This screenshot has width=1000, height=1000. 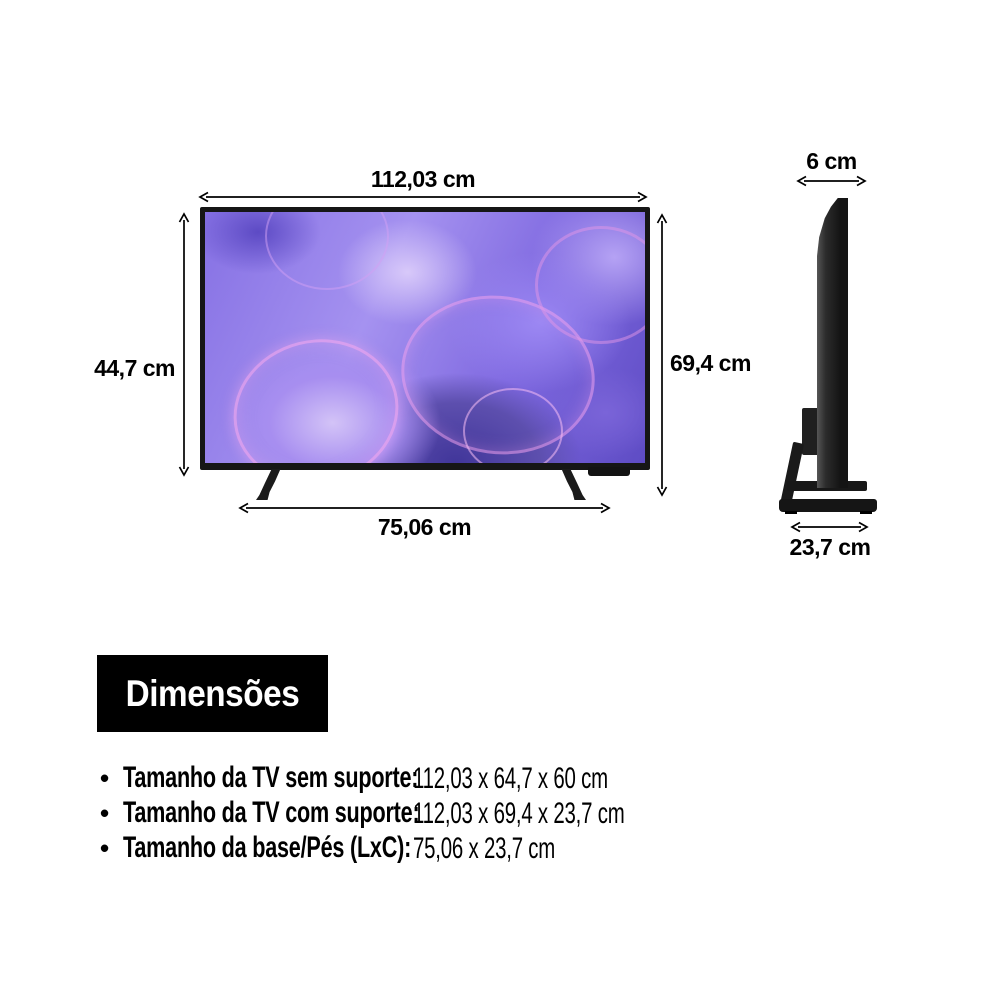 What do you see at coordinates (831, 181) in the screenshot?
I see `side-depth-arrow` at bounding box center [831, 181].